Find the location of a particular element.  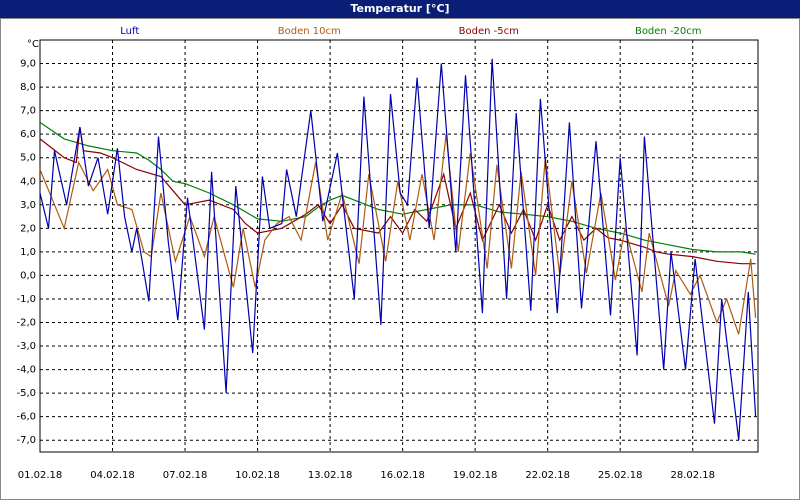

legend-entry: Boden -5cm is located at coordinates (489, 31).